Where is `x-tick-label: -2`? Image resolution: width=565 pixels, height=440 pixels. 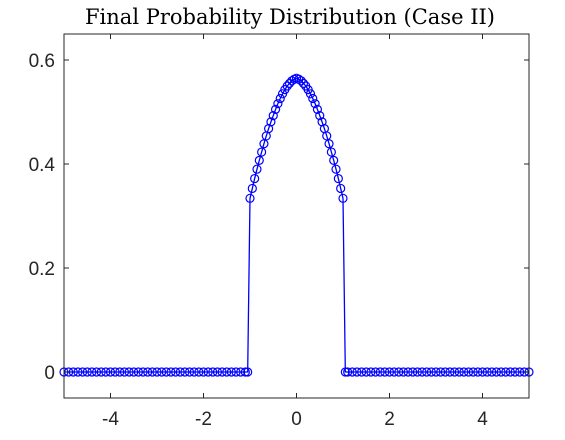 x-tick-label: -2 is located at coordinates (203, 419).